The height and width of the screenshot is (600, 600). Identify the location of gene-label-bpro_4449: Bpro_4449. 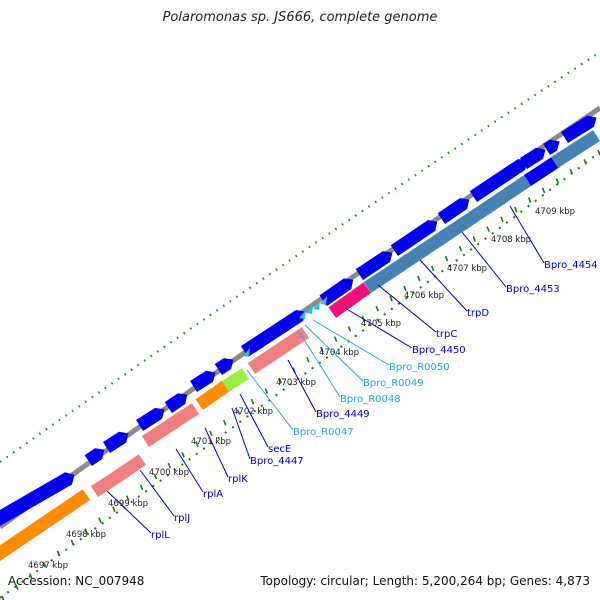
(343, 414).